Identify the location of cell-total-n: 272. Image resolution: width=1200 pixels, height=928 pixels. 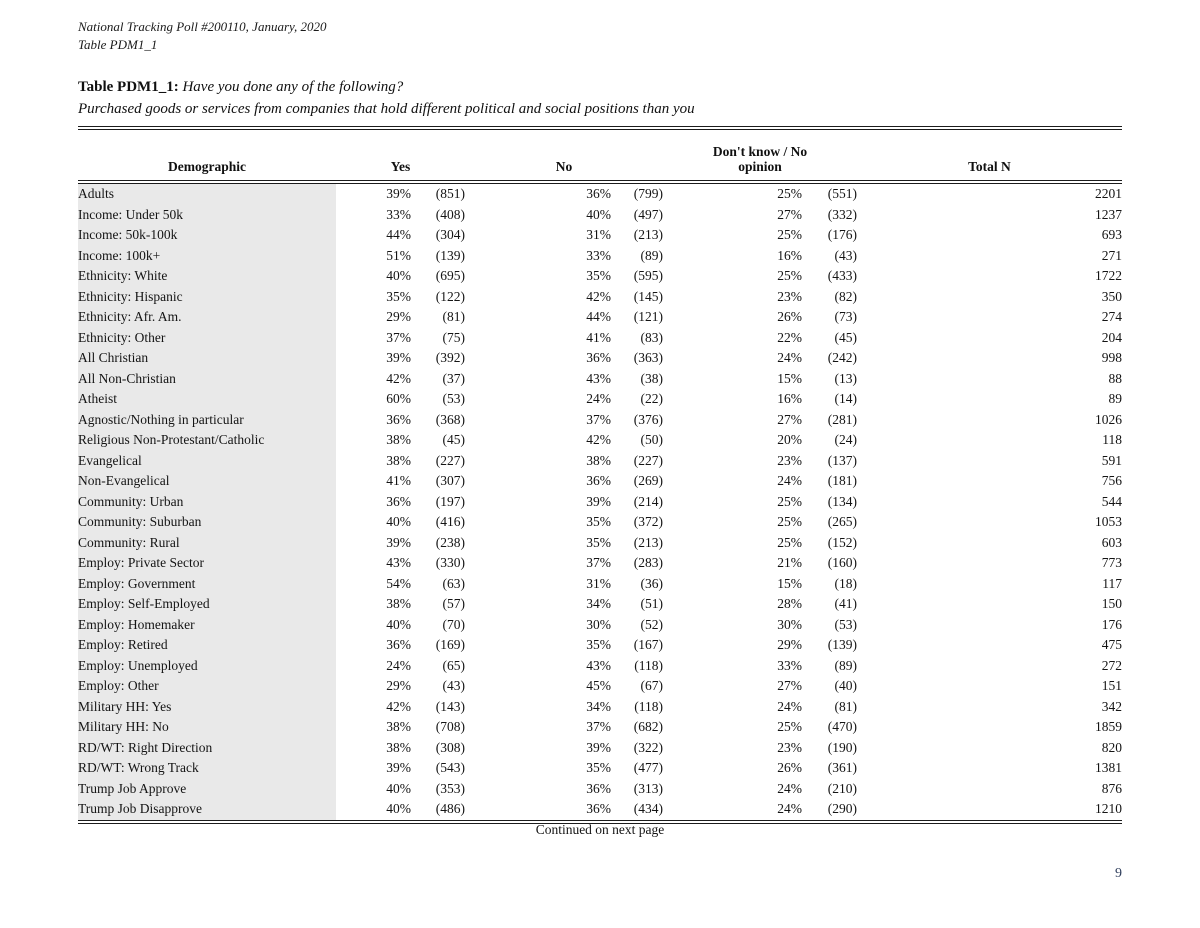
(1111, 665).